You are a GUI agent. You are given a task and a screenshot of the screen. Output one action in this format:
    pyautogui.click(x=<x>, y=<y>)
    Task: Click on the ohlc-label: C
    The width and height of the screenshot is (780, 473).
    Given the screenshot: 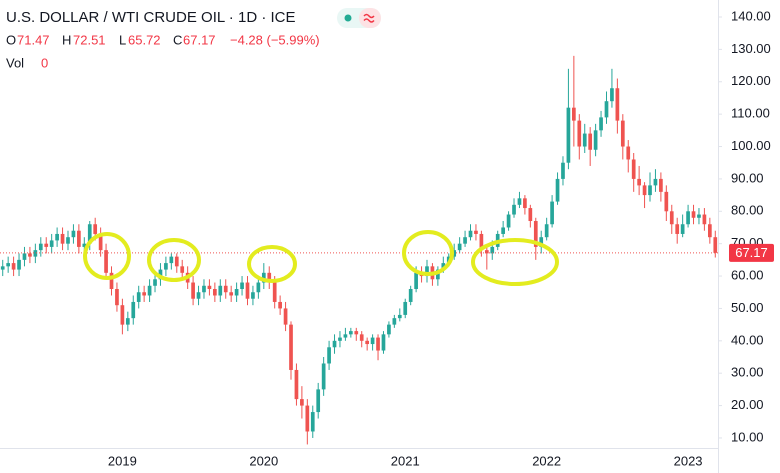 What is the action you would take?
    pyautogui.click(x=177, y=39)
    